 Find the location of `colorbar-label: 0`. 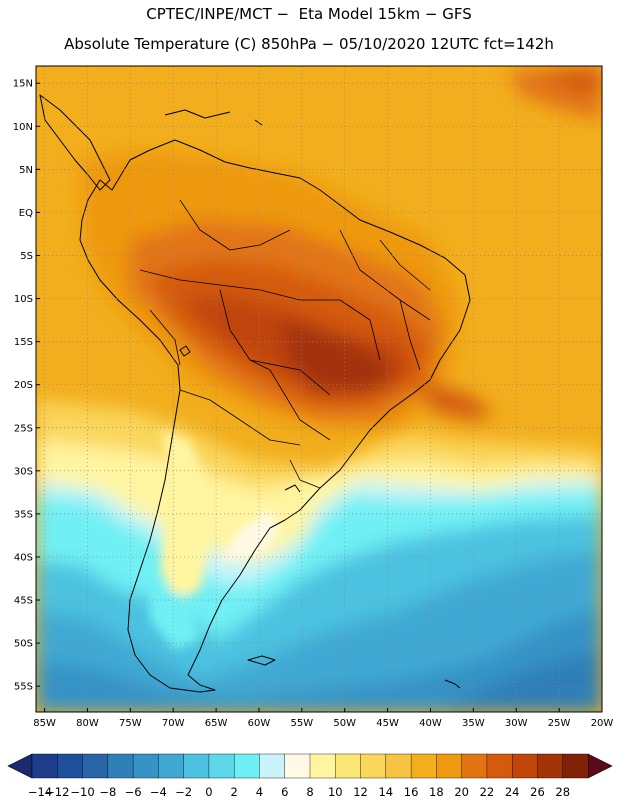

colorbar-label: 0 is located at coordinates (208, 792).